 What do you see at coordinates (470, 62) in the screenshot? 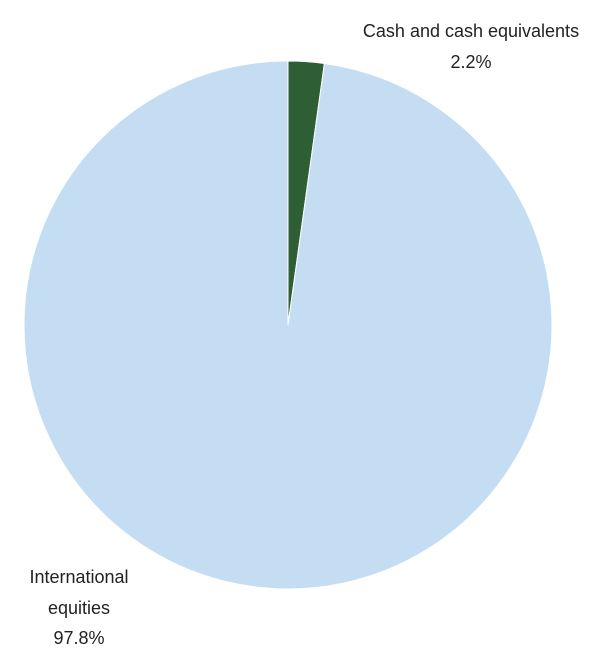
I see `slice-value-cash: 2.2%` at bounding box center [470, 62].